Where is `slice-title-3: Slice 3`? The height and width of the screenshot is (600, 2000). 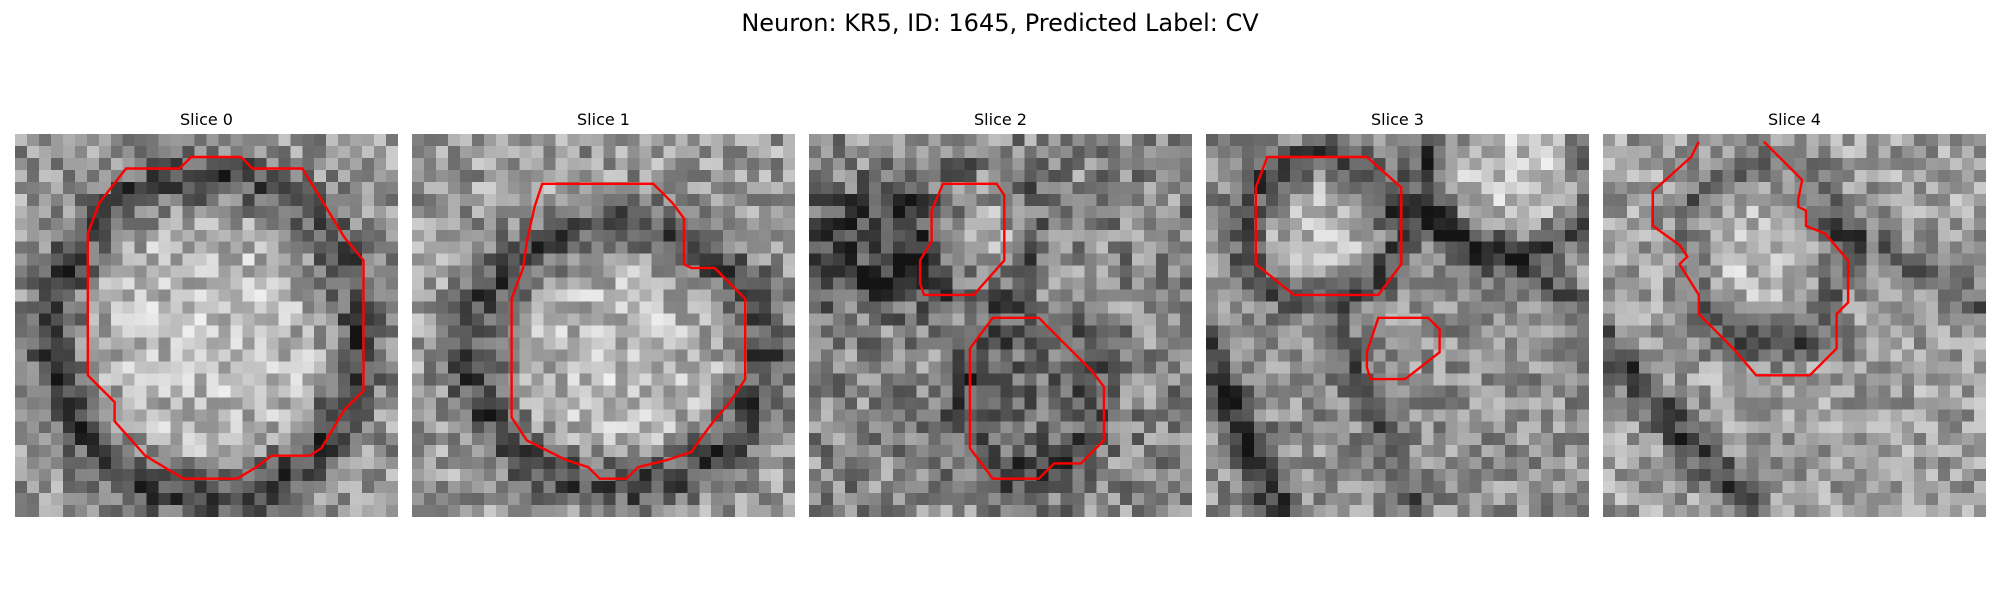
slice-title-3: Slice 3 is located at coordinates (1397, 119).